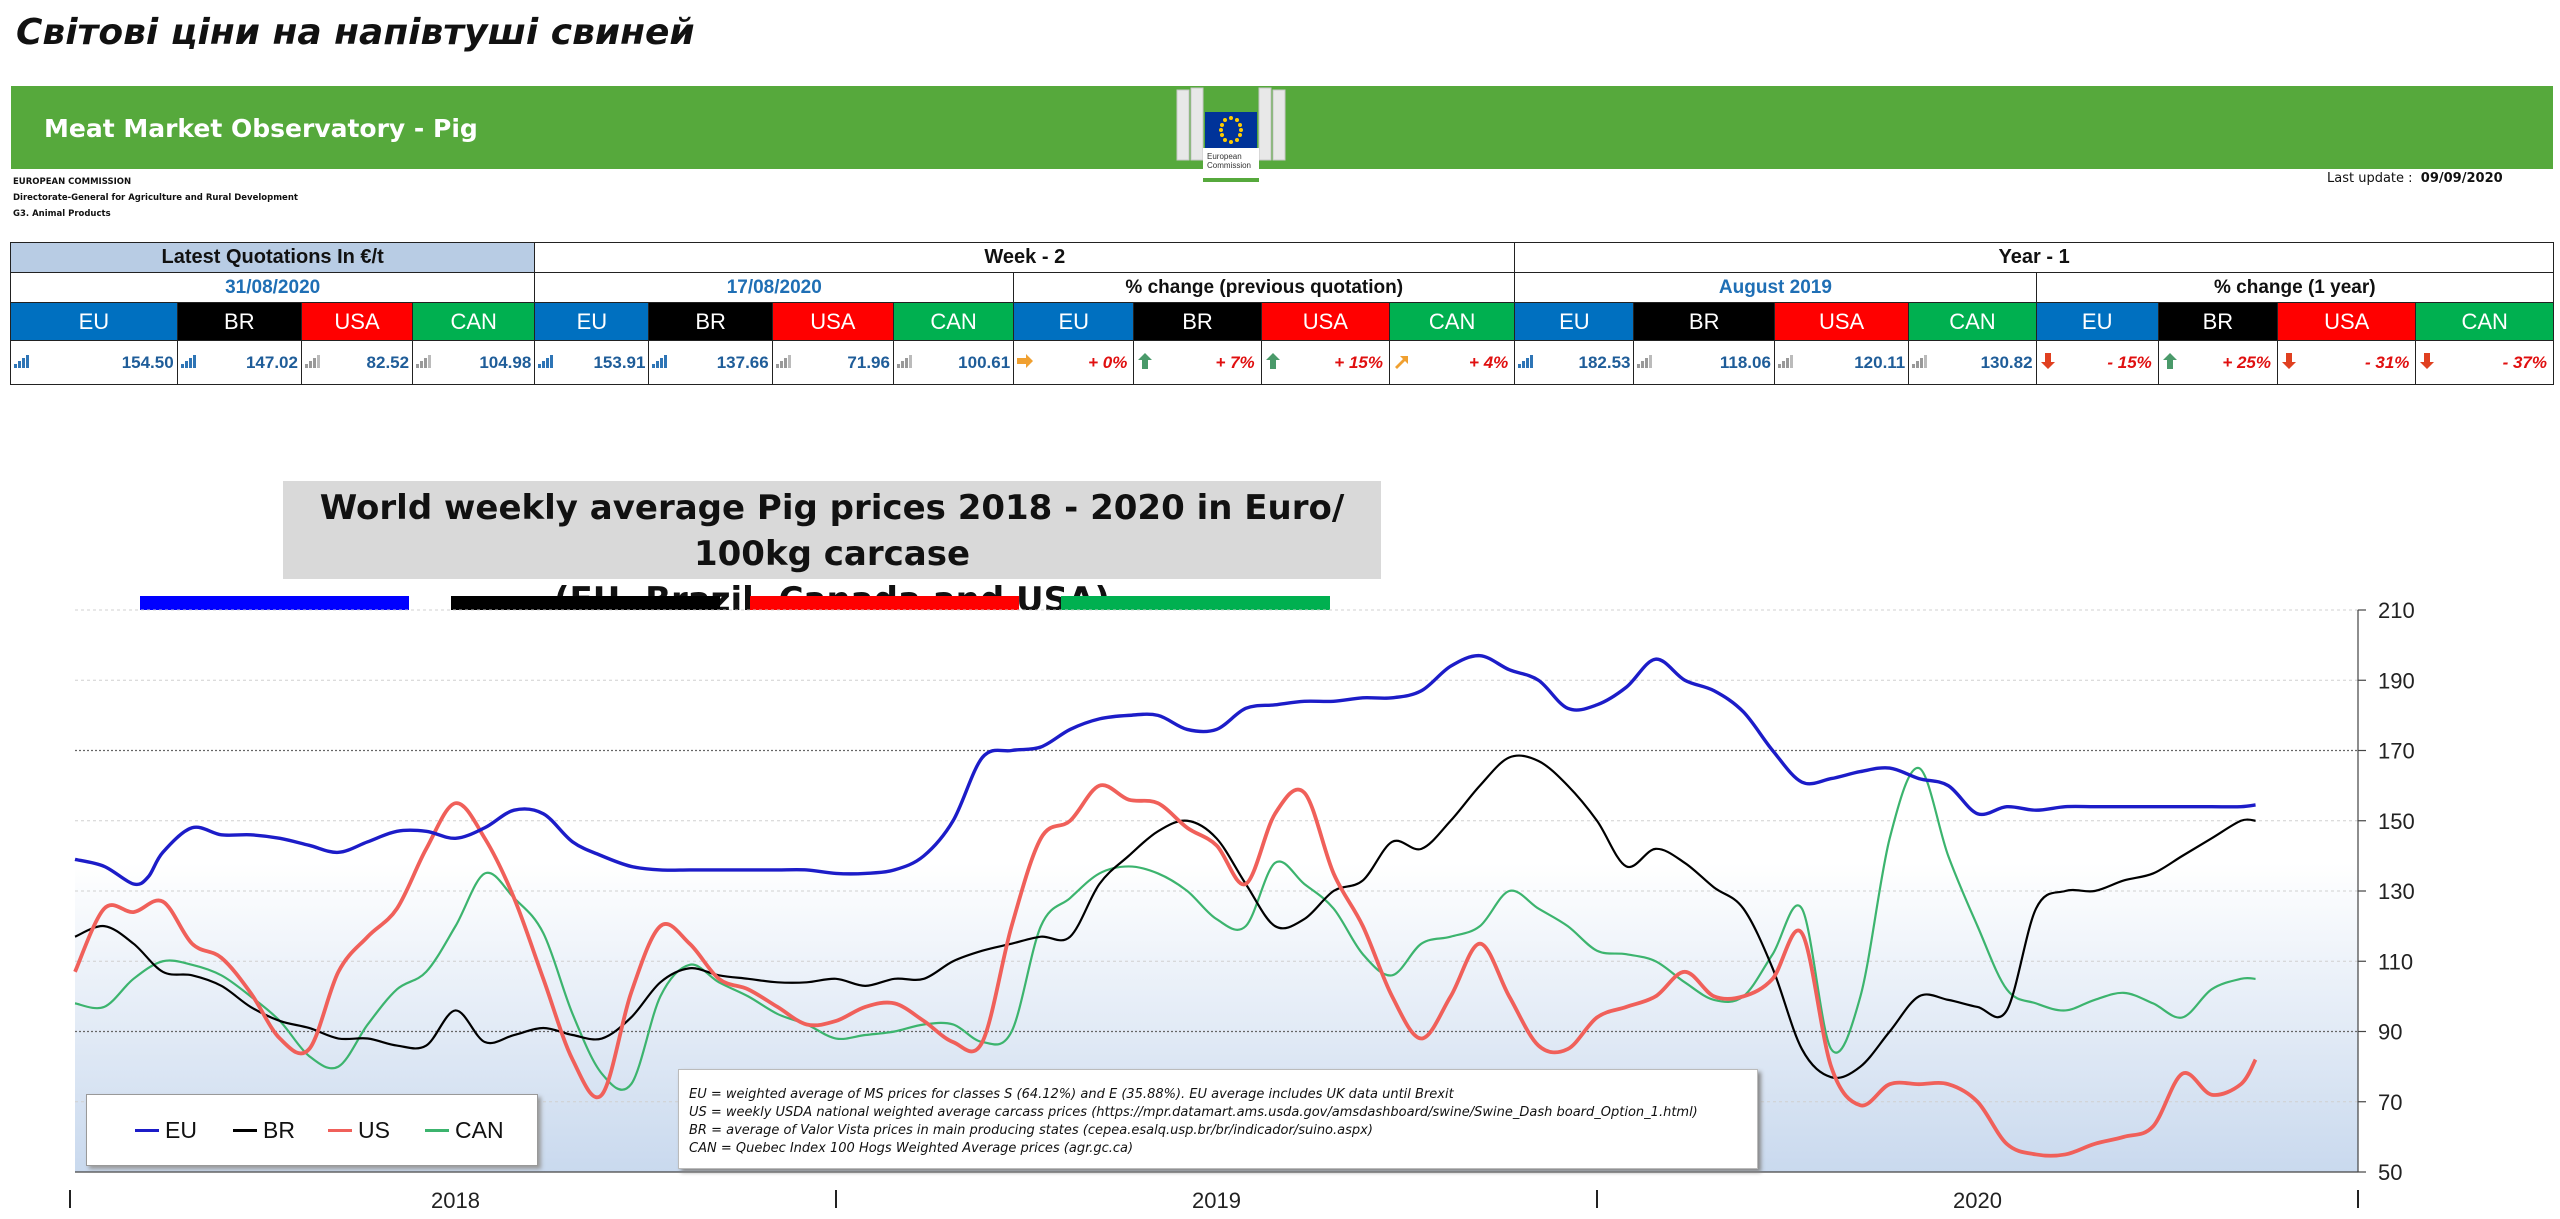 This screenshot has width=2560, height=1219. What do you see at coordinates (2396, 821) in the screenshot?
I see `y-tick-label: 150` at bounding box center [2396, 821].